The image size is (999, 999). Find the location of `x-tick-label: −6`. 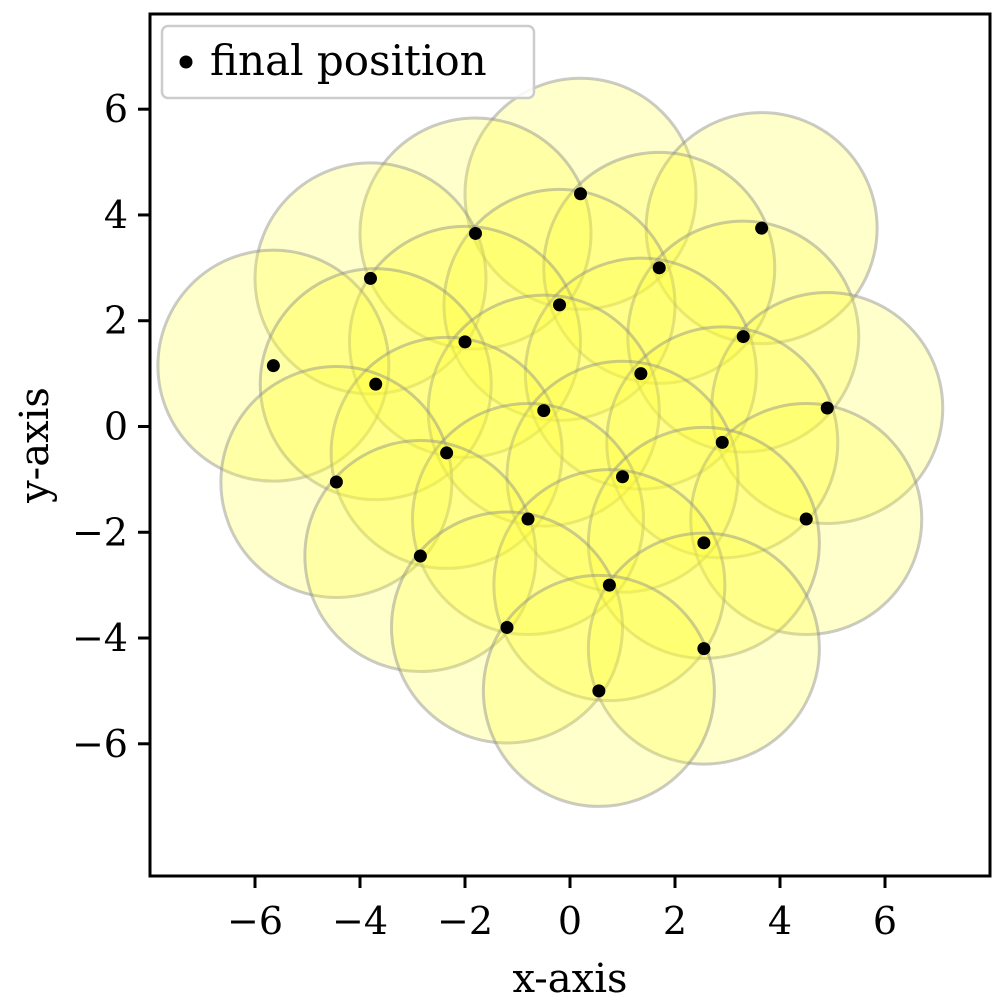

x-tick-label: −6 is located at coordinates (255, 921).